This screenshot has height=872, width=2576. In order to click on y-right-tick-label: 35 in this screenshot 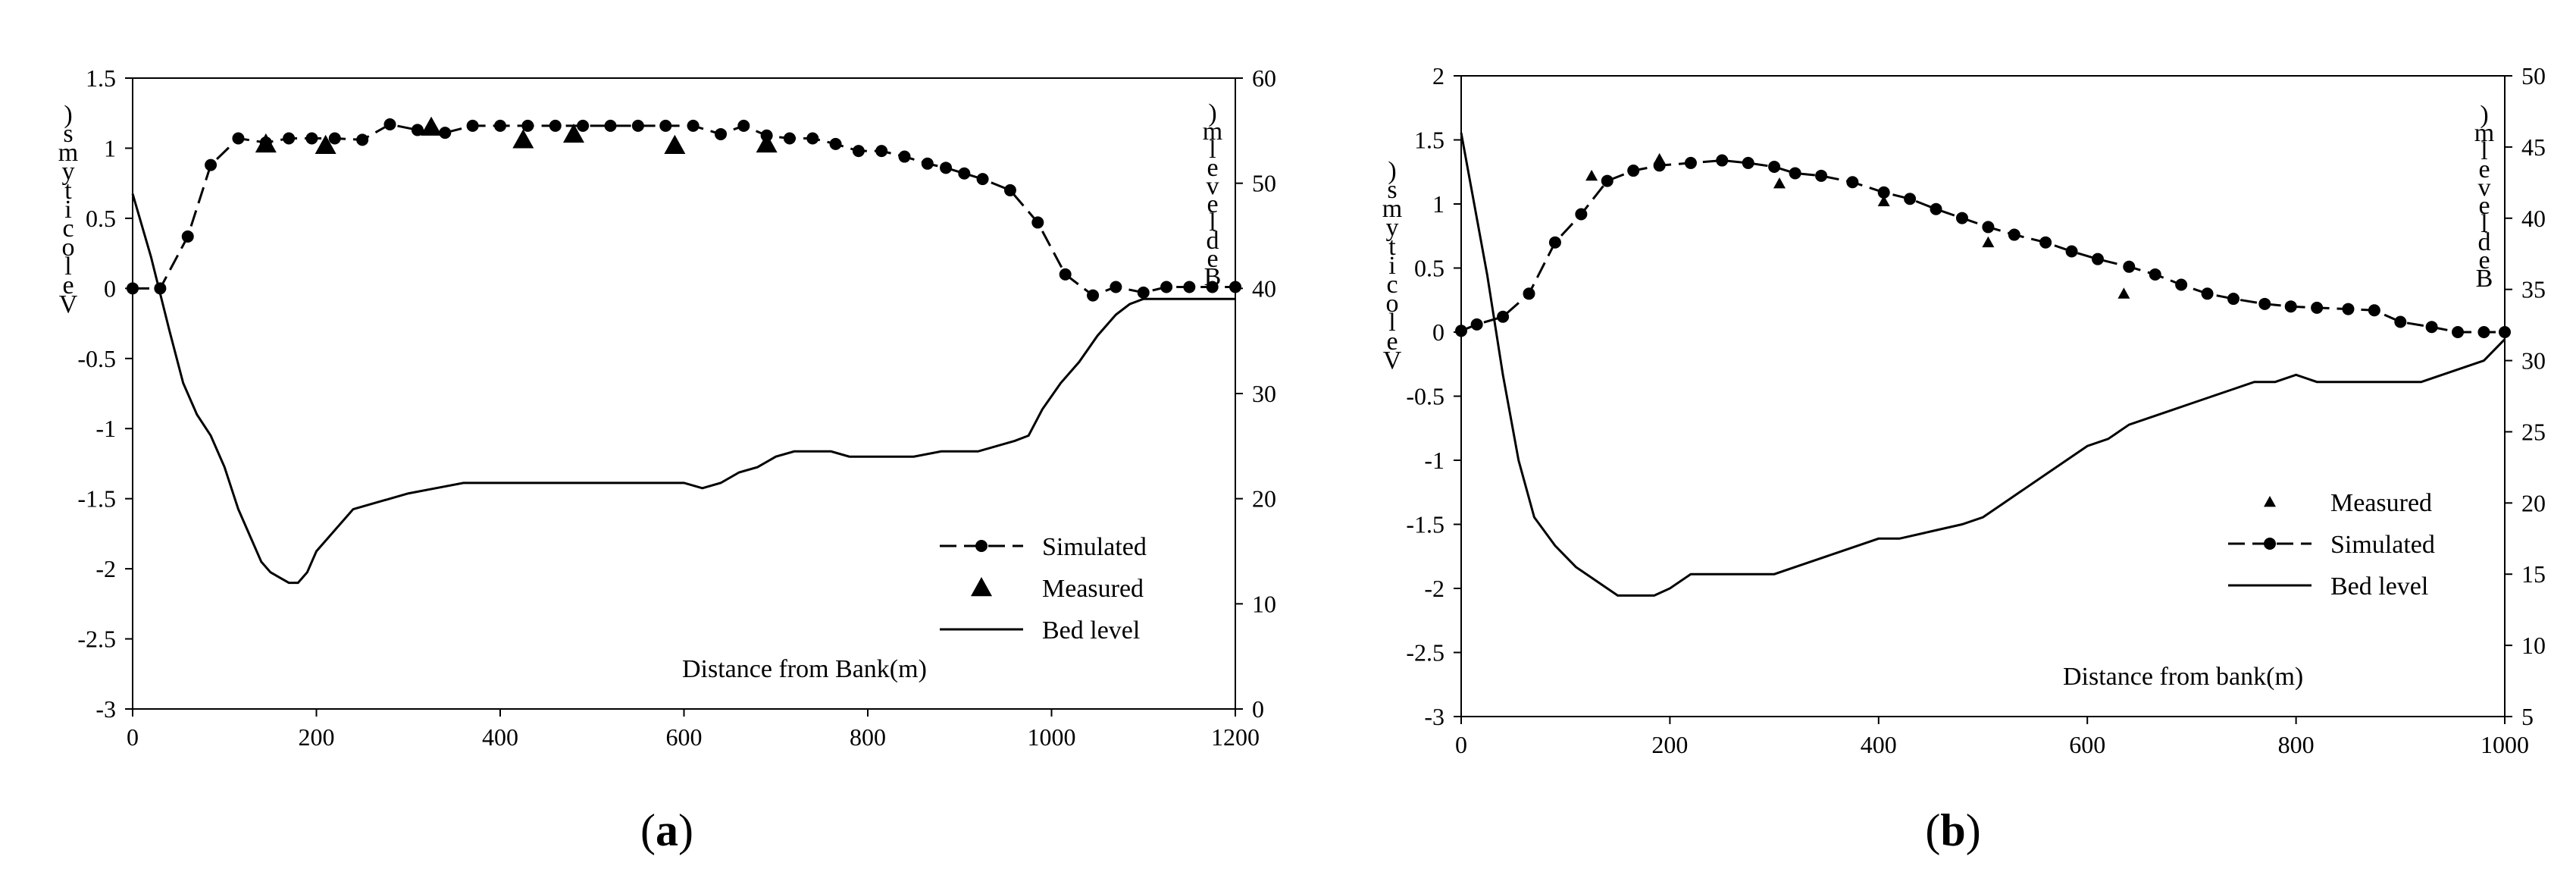, I will do `click(2534, 289)`.